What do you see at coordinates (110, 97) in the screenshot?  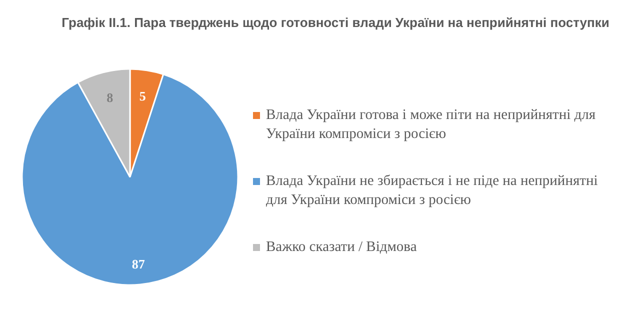 I see `data-label: 8` at bounding box center [110, 97].